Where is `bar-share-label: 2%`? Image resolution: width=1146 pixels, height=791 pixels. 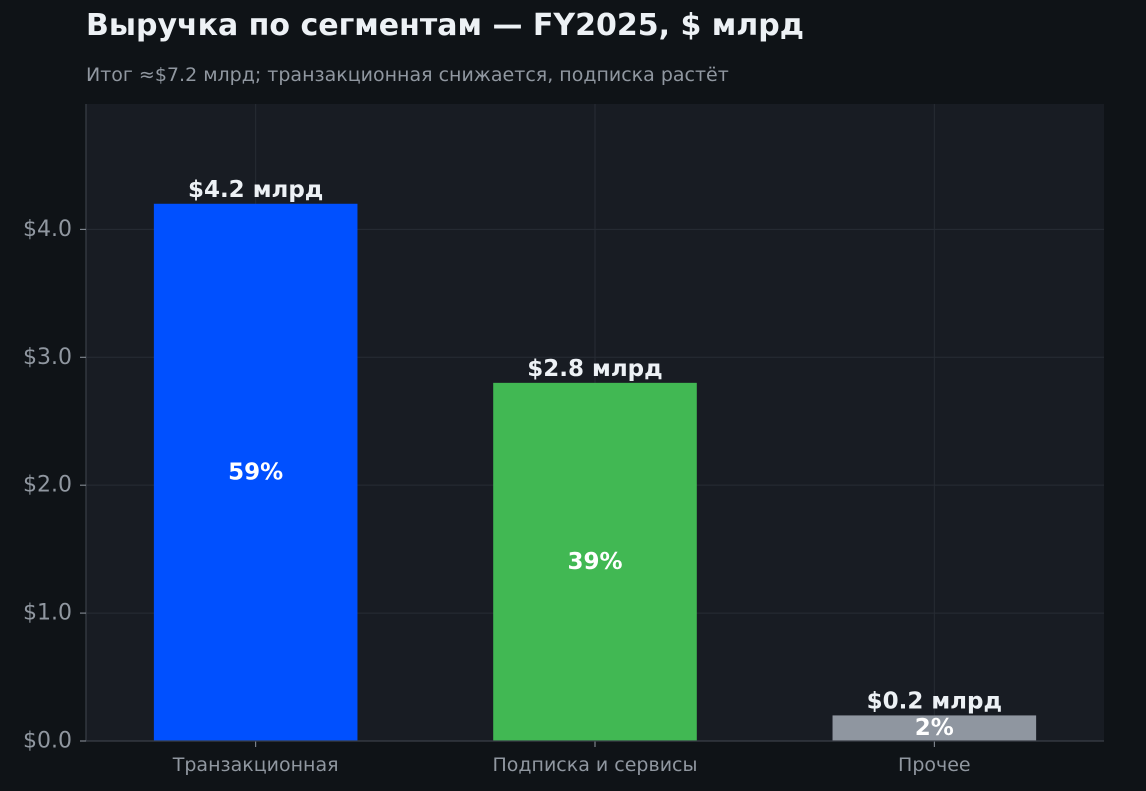 bar-share-label: 2% is located at coordinates (934, 728).